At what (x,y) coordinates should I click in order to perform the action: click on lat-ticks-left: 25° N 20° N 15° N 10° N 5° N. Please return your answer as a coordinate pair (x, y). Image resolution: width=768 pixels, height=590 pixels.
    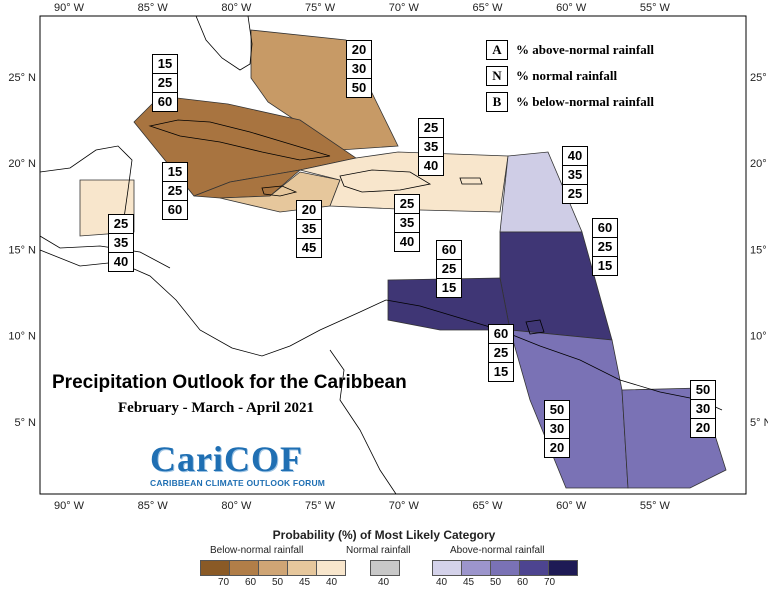
    Looking at the image, I should click on (22, 250).